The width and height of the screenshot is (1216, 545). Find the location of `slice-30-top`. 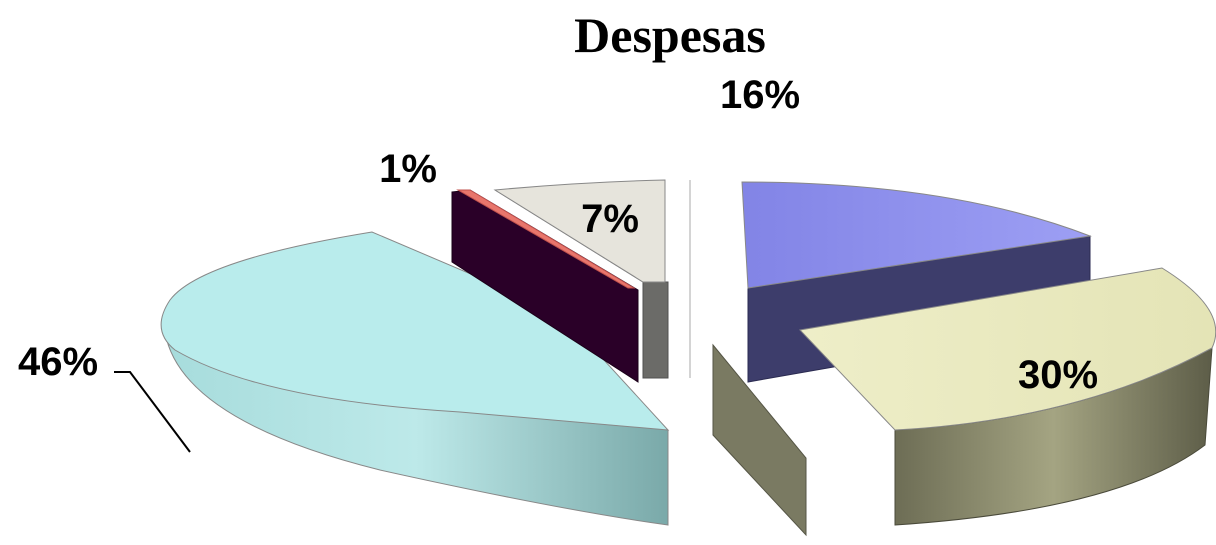

slice-30-top is located at coordinates (1007, 349).